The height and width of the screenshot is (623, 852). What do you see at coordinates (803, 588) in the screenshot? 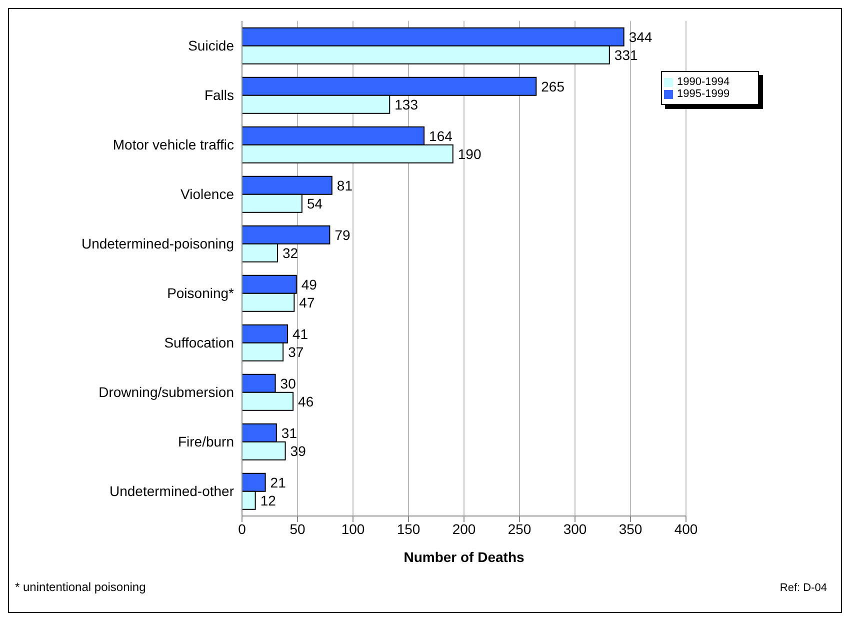
I see `text: Ref: D-04` at bounding box center [803, 588].